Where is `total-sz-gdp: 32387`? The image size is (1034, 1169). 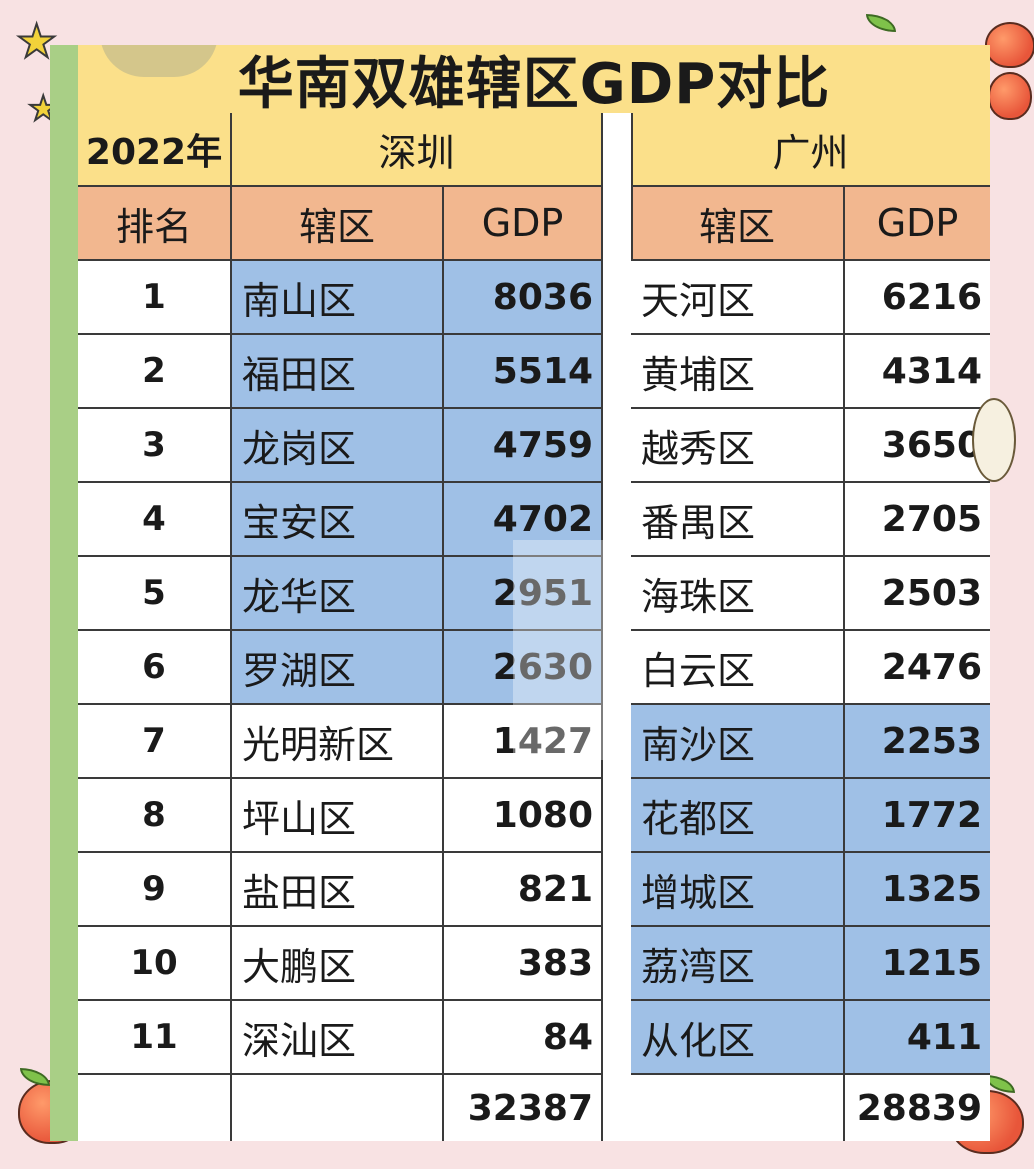
total-sz-gdp: 32387 is located at coordinates (523, 1108).